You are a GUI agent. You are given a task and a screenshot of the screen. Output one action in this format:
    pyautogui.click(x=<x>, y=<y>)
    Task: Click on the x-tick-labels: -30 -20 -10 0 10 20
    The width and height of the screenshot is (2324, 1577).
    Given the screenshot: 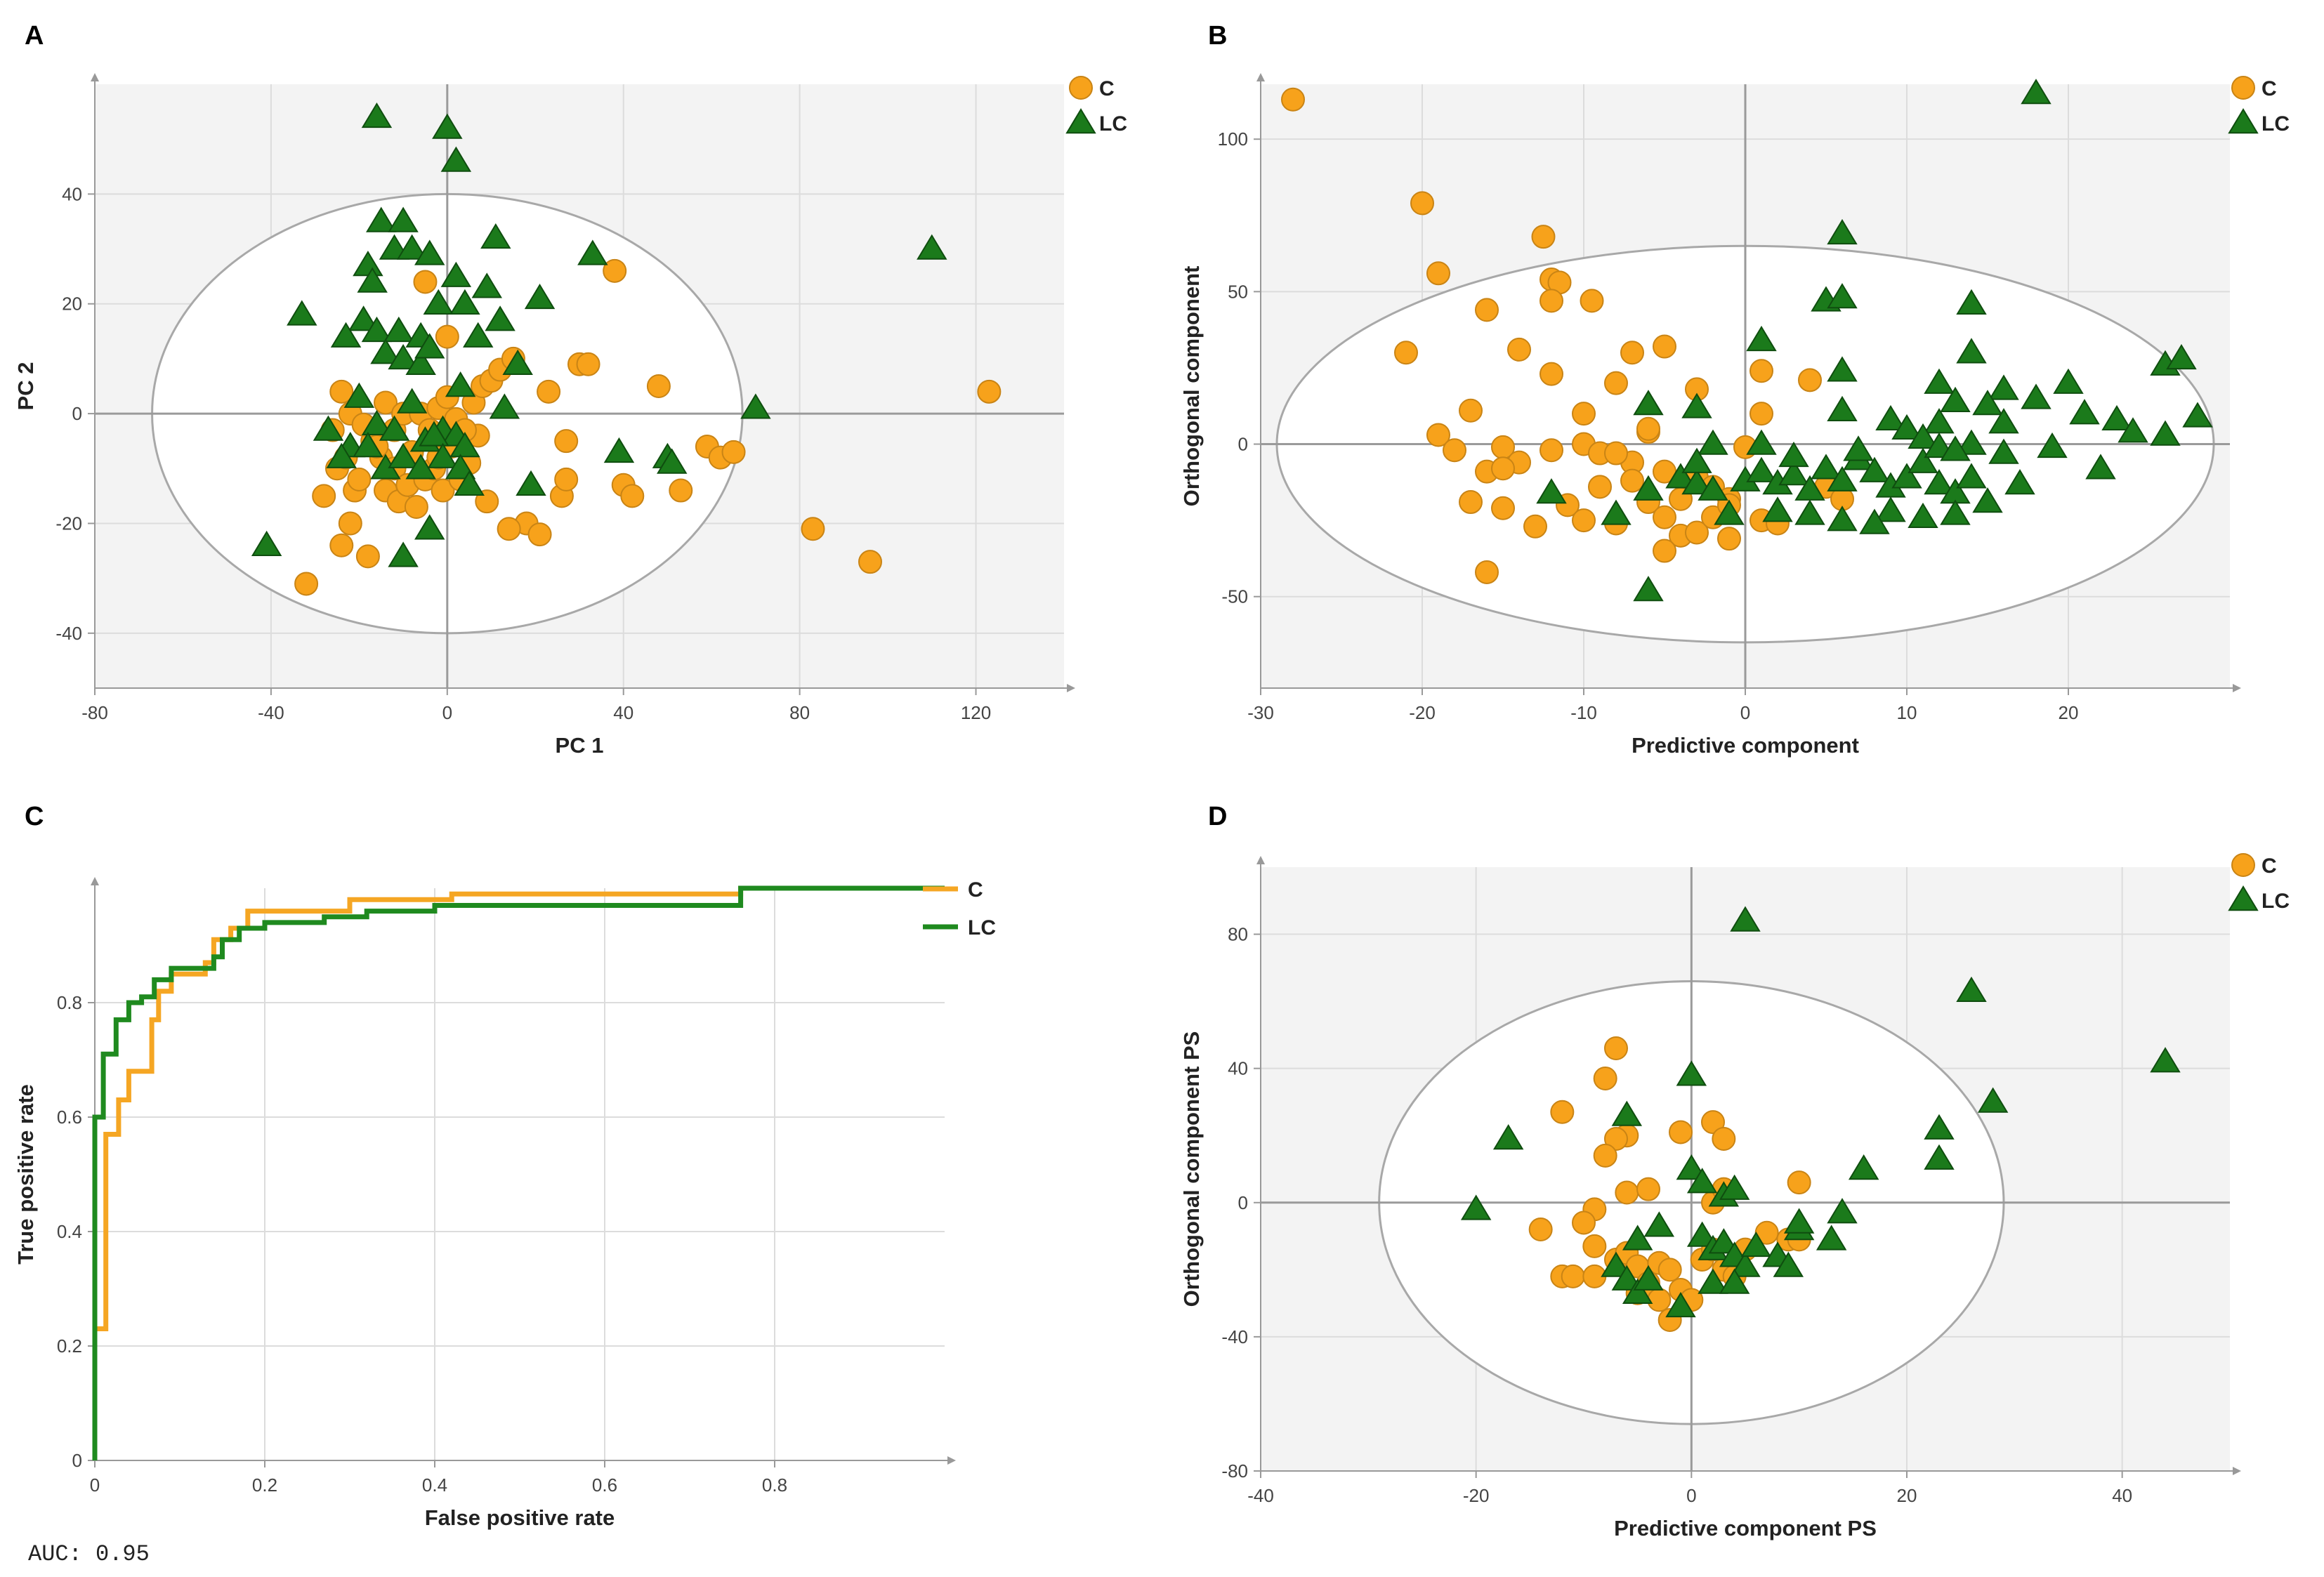 What is the action you would take?
    pyautogui.click(x=1662, y=705)
    